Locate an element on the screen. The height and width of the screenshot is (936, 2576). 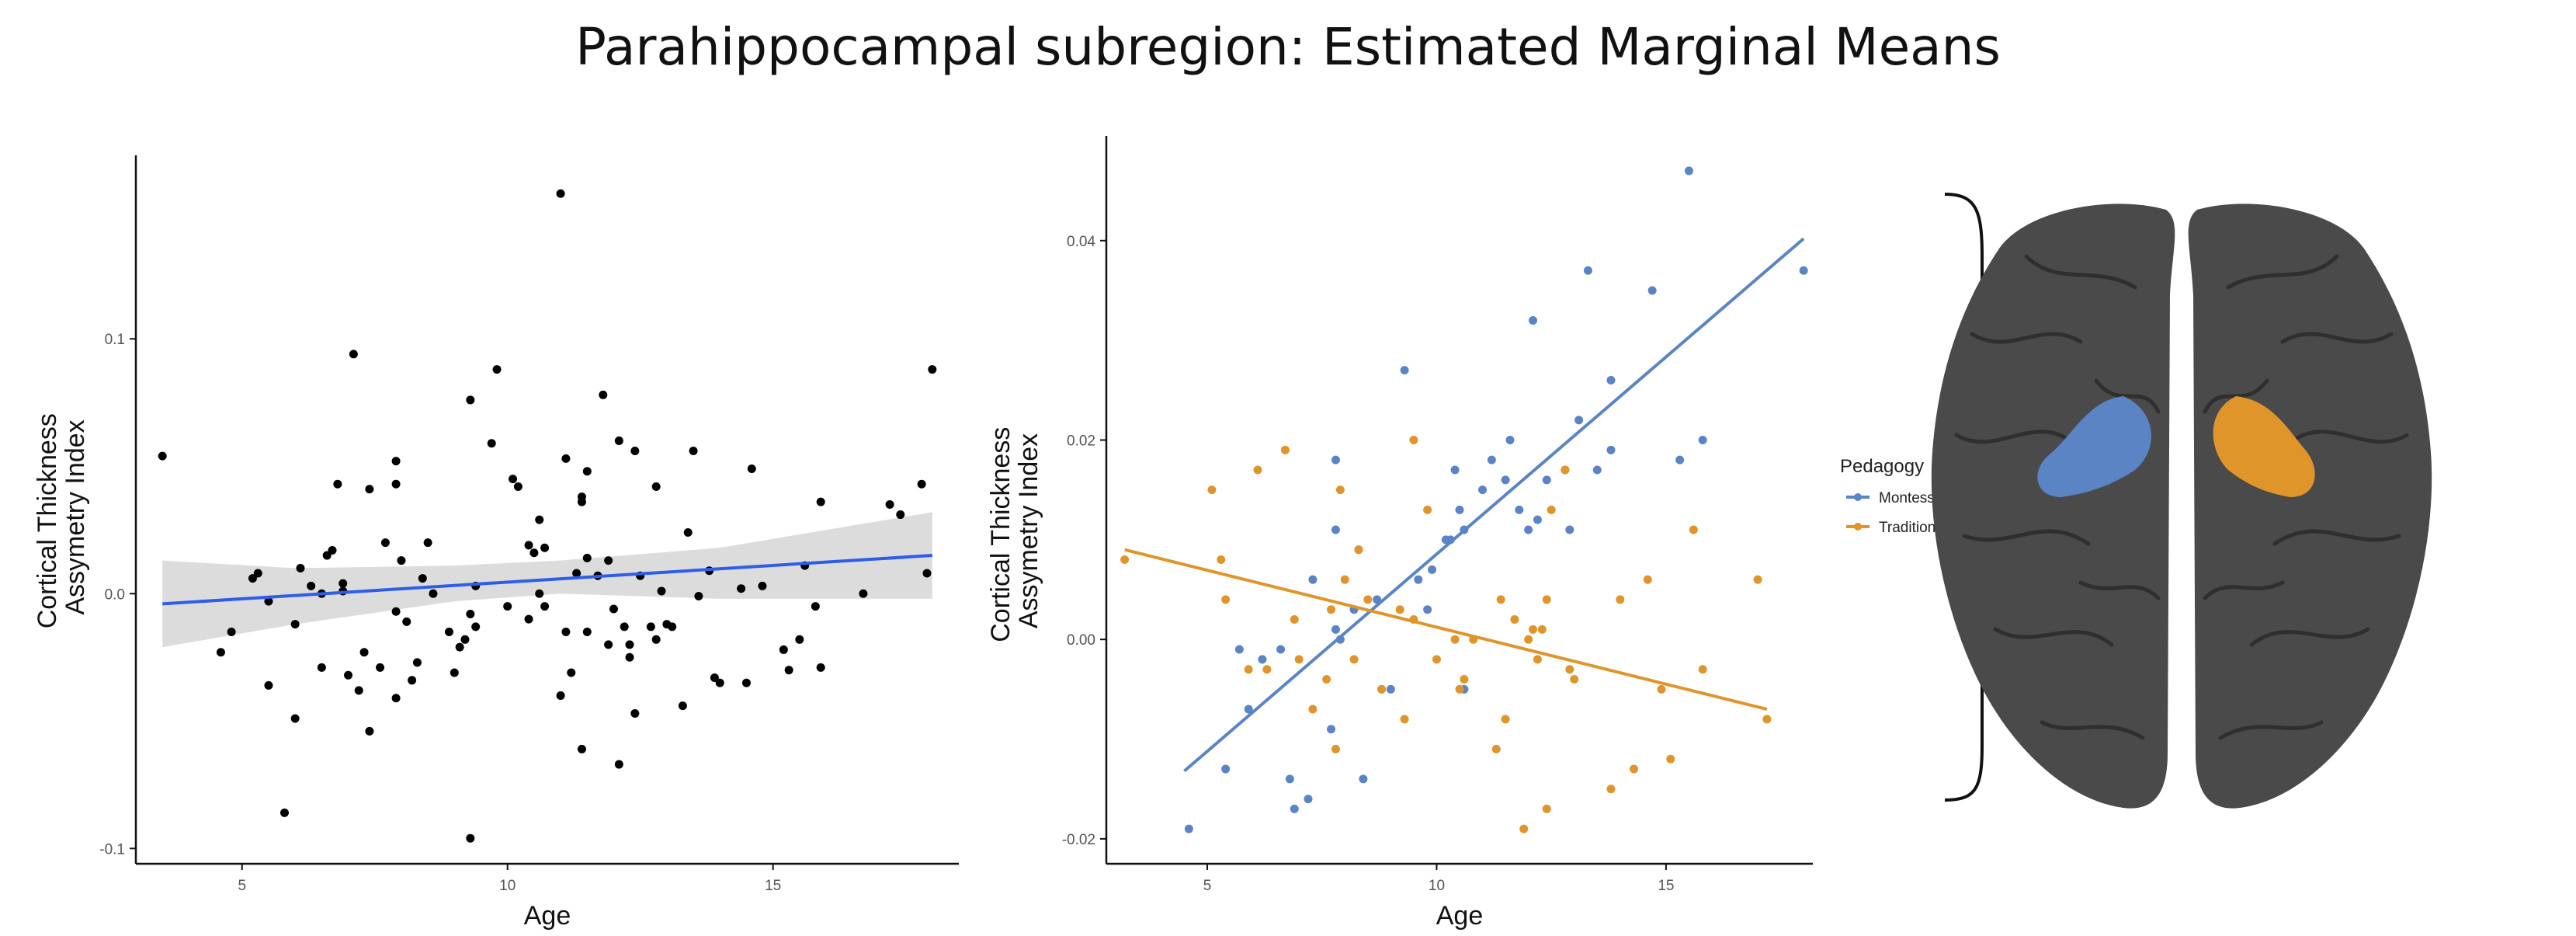
right-hemisphere is located at coordinates (2310, 507).